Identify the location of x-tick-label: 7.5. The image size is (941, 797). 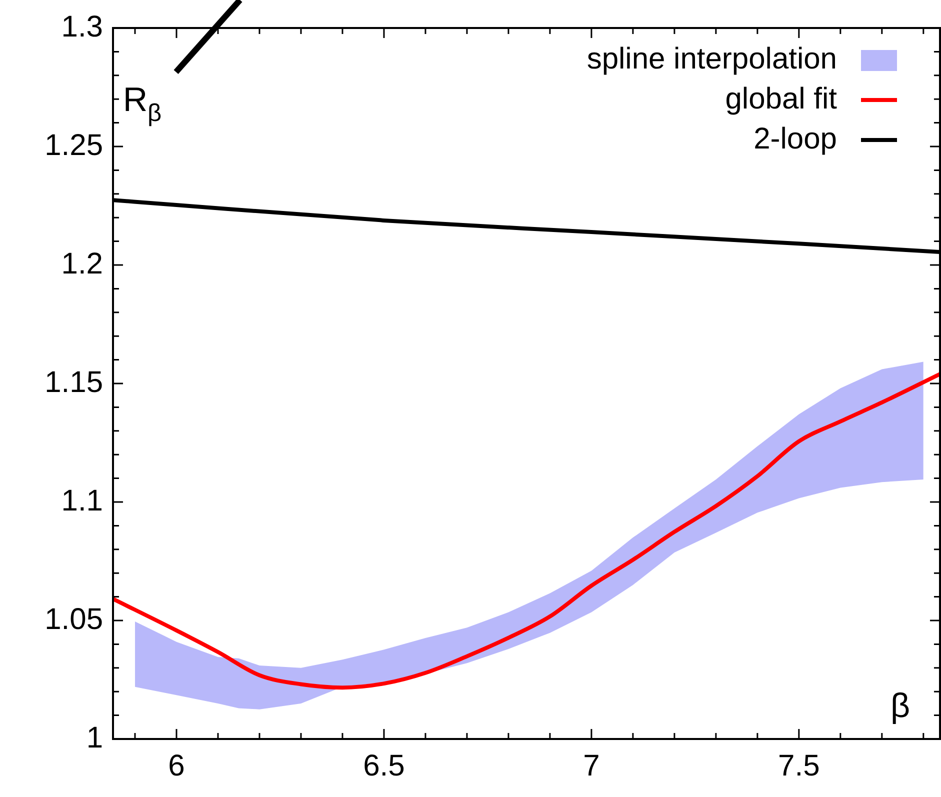
(799, 765).